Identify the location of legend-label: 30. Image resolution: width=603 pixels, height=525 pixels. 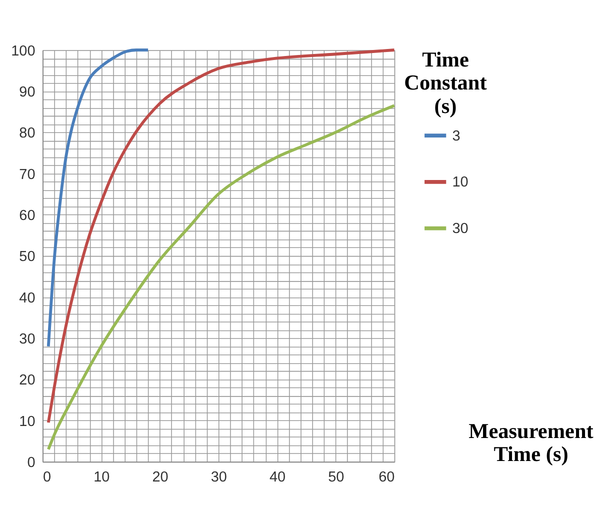
(460, 229).